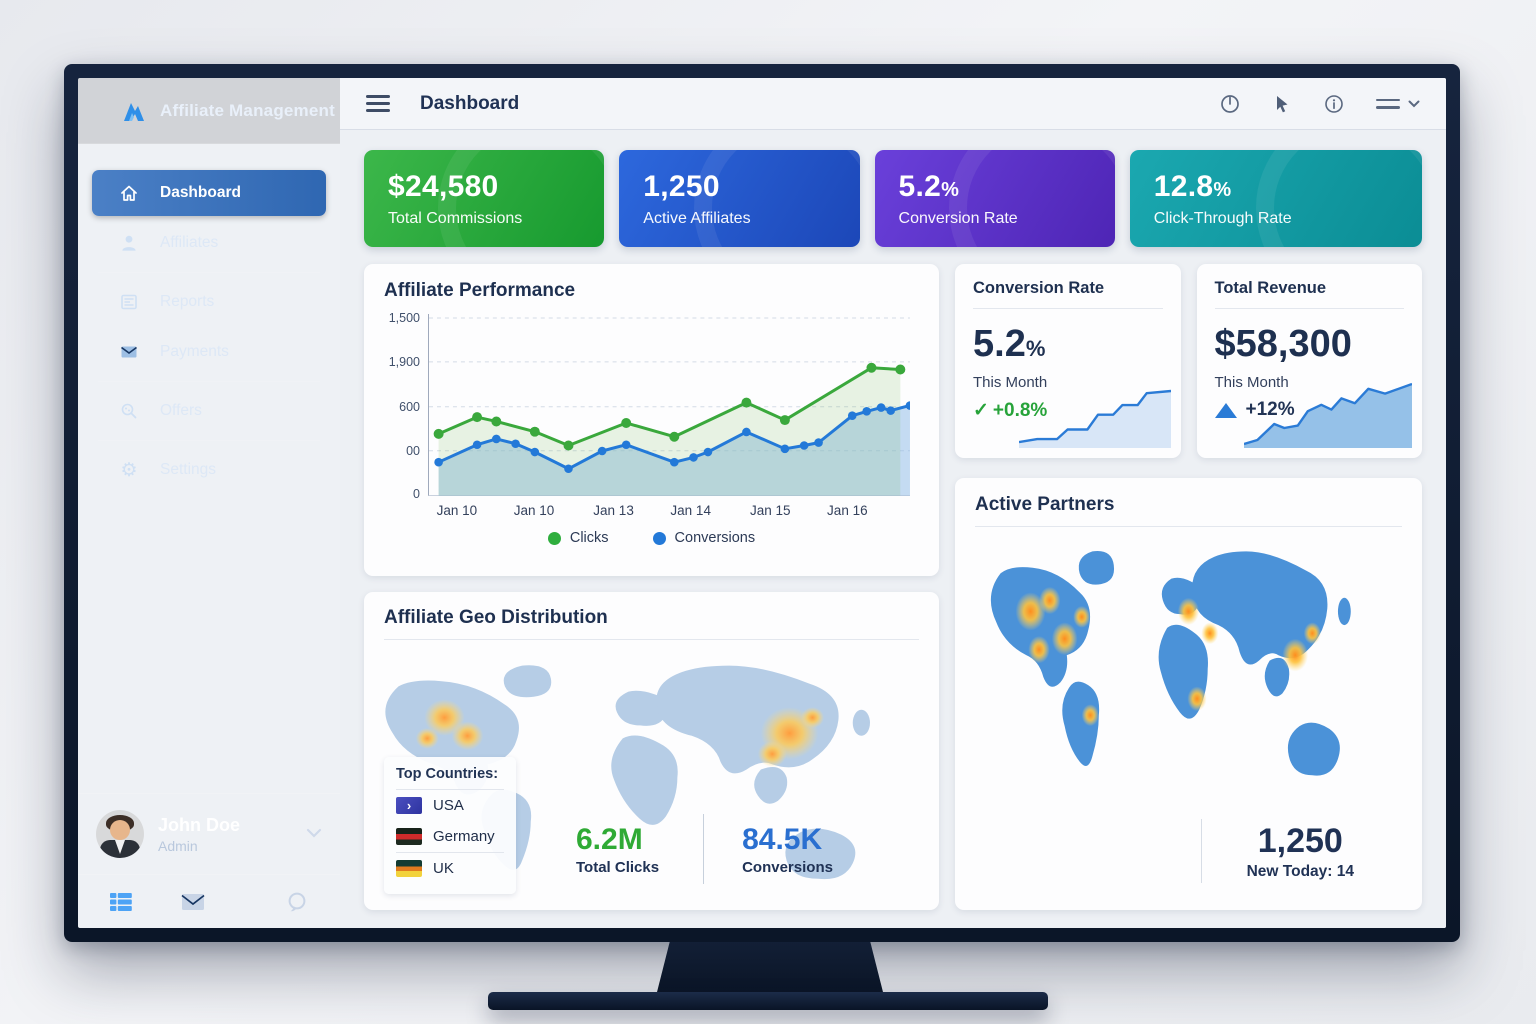 This screenshot has width=1536, height=1024. I want to click on sidebar-item-offers: Offers, so click(209, 411).